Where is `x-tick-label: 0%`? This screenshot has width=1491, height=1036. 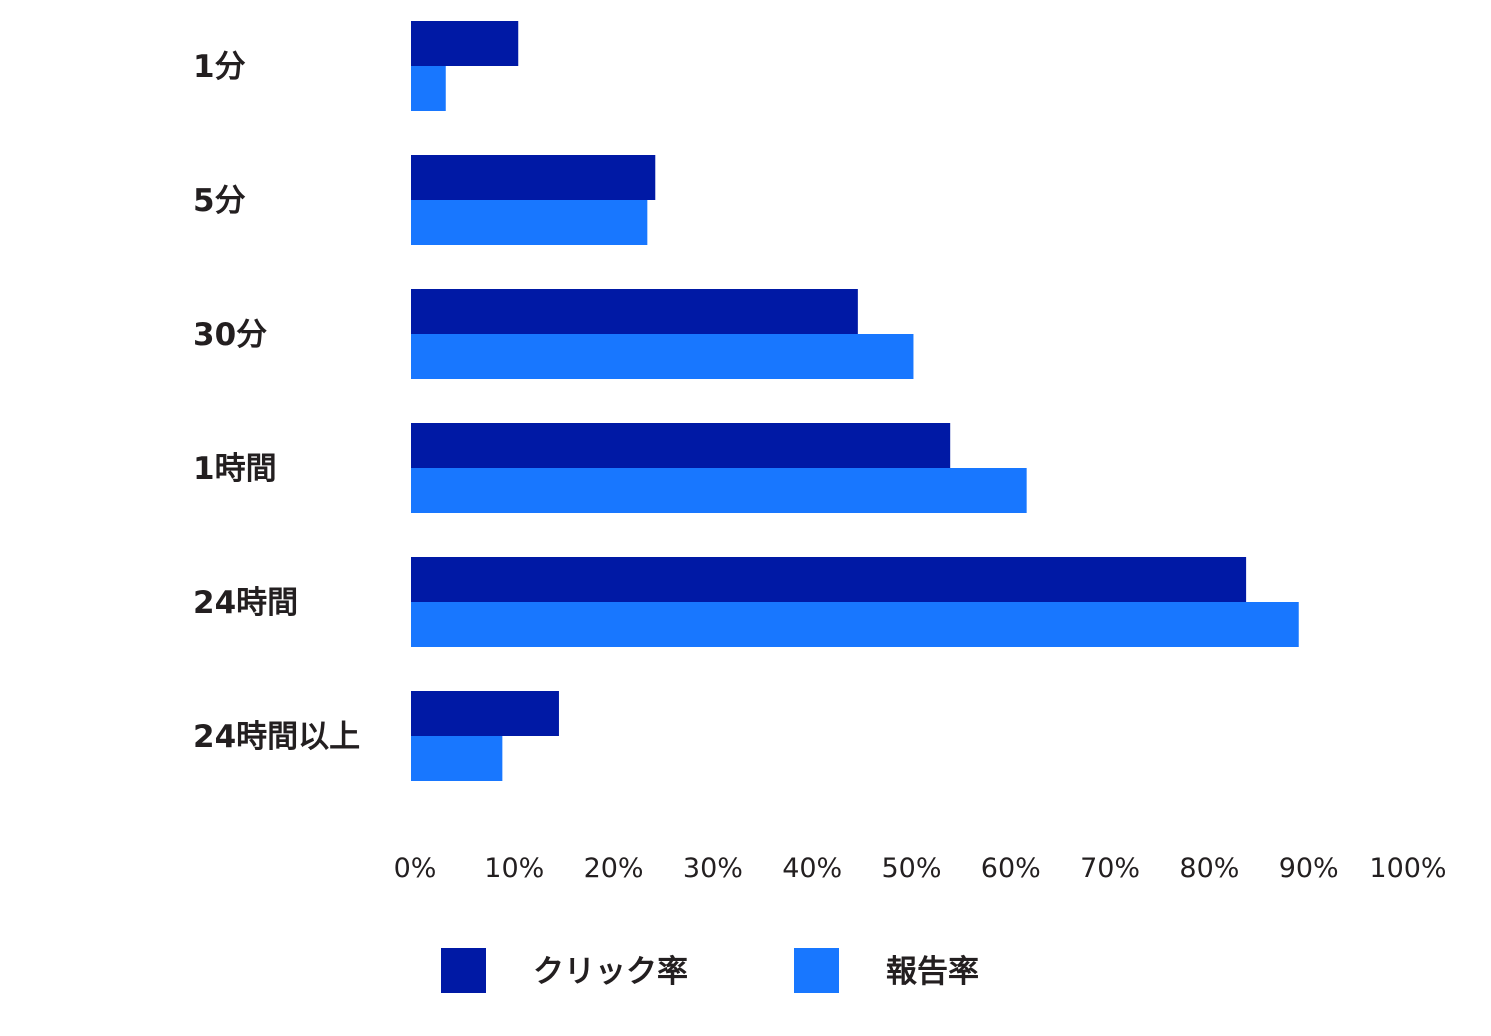 x-tick-label: 0% is located at coordinates (415, 868).